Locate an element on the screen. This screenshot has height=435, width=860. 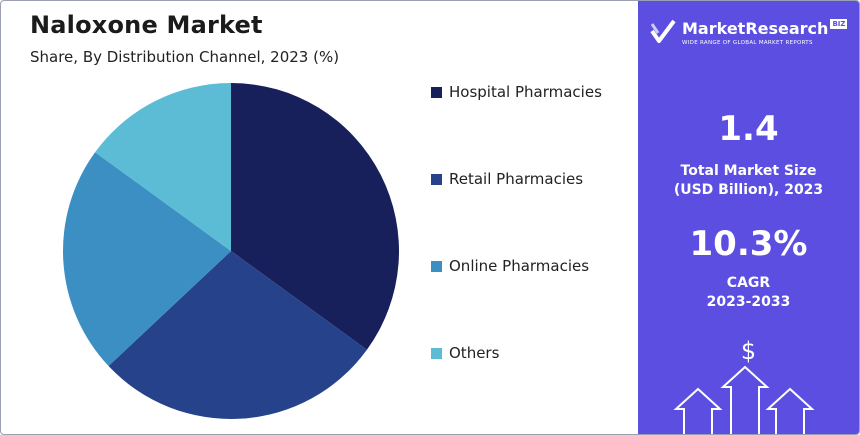
brand-suffix: BIZ is located at coordinates (839, 24).